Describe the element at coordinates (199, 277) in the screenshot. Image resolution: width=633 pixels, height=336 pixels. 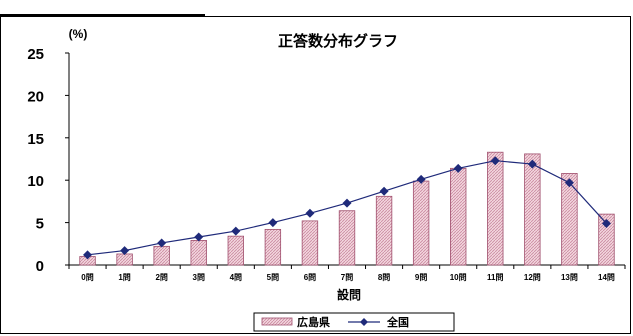
I see `x-tick-label: 3問` at that location.